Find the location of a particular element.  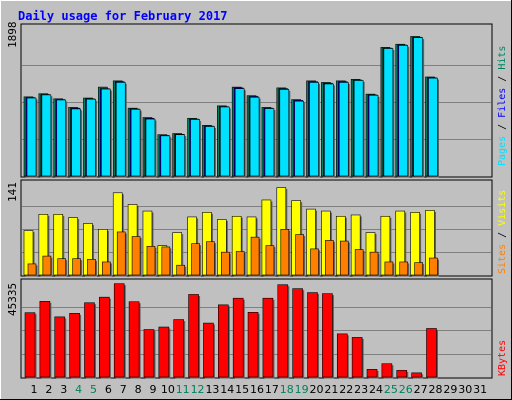

x-tick-label: 7 is located at coordinates (123, 389).